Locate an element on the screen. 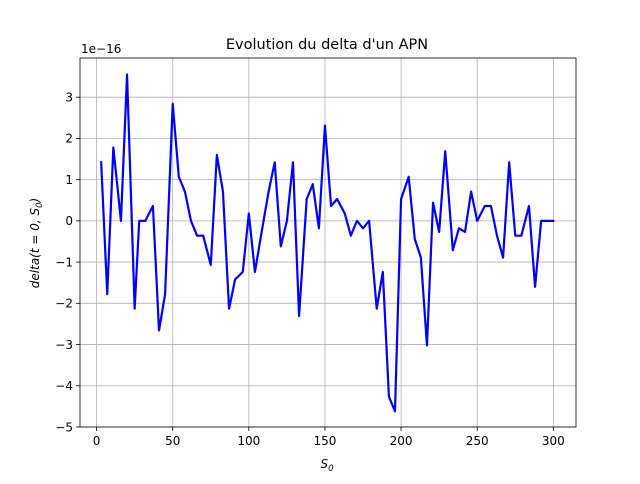  x-tick-label: 200 is located at coordinates (401, 441).